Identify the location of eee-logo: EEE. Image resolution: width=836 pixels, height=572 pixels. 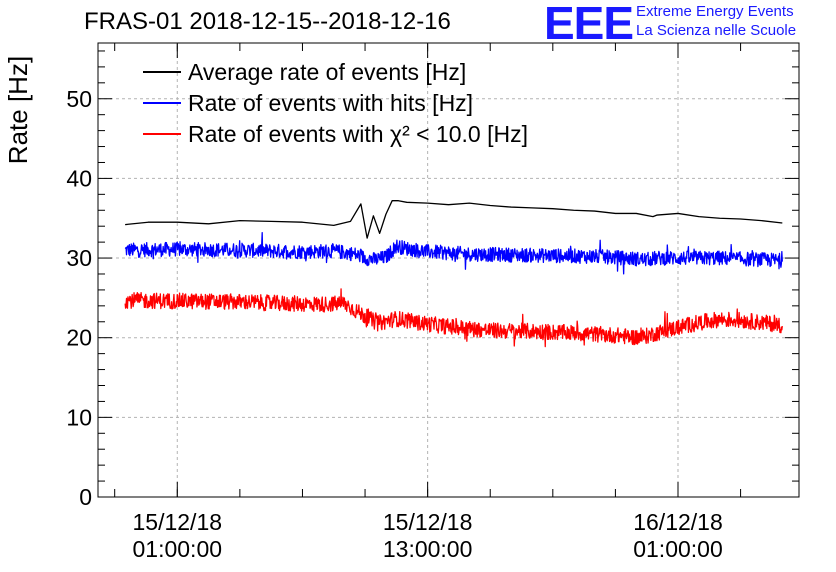
(589, 24).